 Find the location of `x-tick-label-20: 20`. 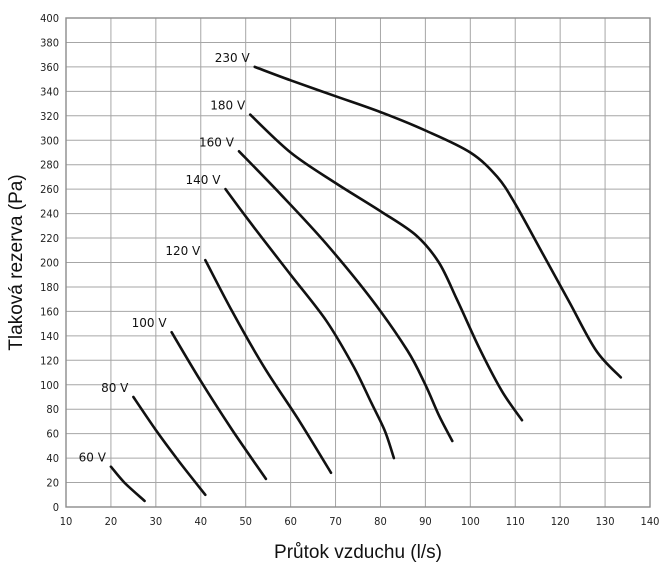

x-tick-label-20: 20 is located at coordinates (111, 521).